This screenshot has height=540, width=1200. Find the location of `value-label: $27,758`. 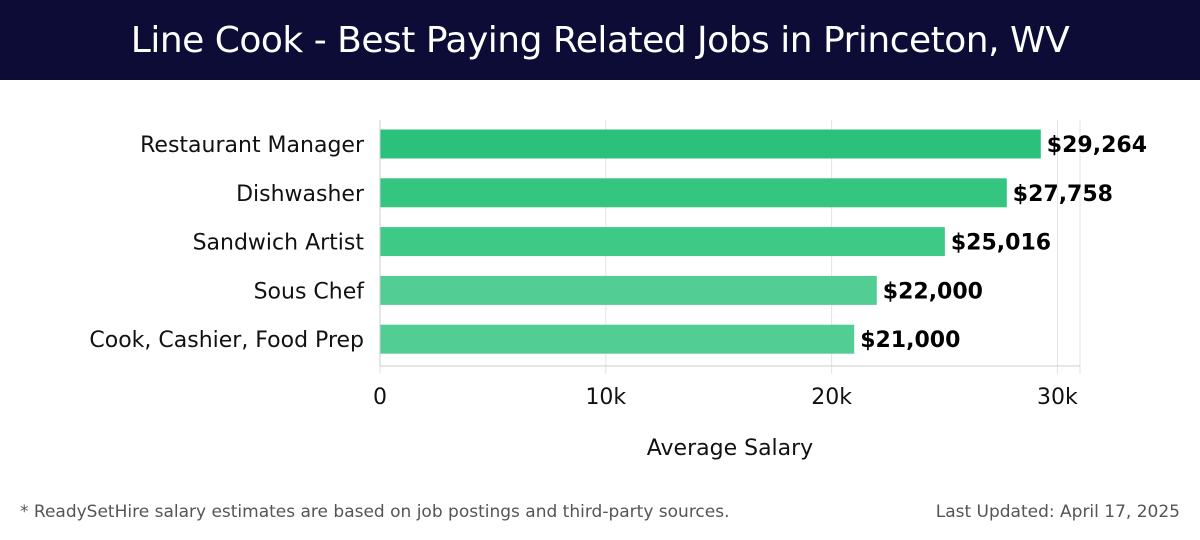

value-label: $27,758 is located at coordinates (1063, 194).